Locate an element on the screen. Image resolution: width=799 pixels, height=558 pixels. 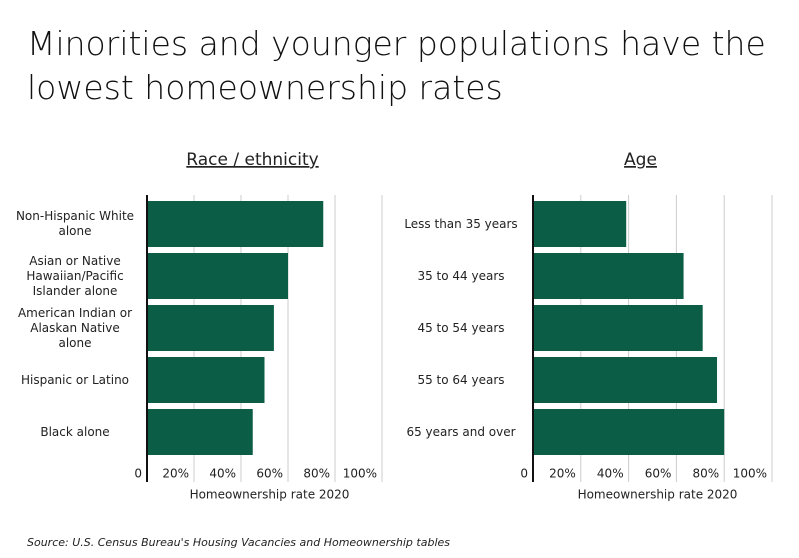
category-label: 45 to 54 years is located at coordinates (461, 327).